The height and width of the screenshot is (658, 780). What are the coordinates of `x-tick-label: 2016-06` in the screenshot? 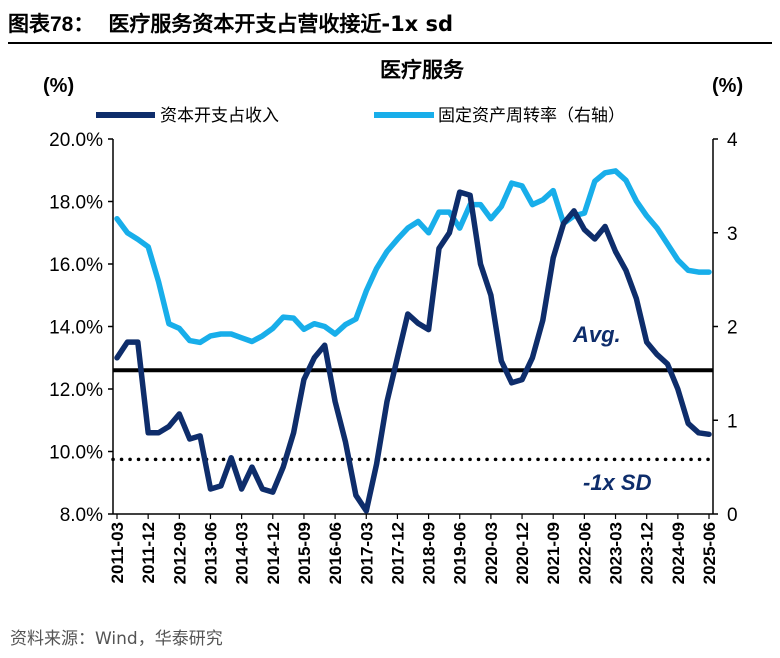 It's located at (335, 553).